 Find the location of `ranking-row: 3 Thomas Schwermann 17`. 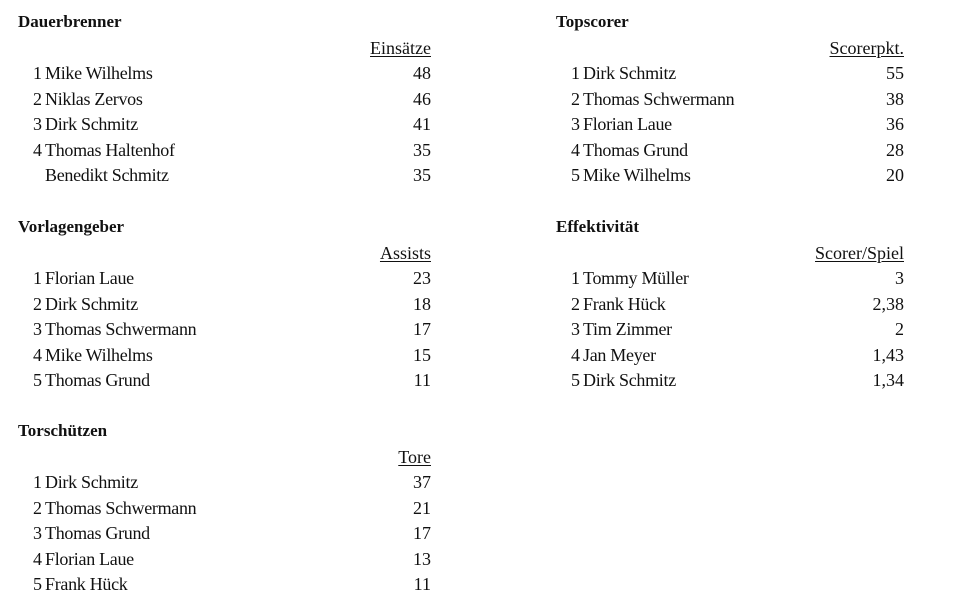

ranking-row: 3 Thomas Schwermann 17 is located at coordinates (224, 329).